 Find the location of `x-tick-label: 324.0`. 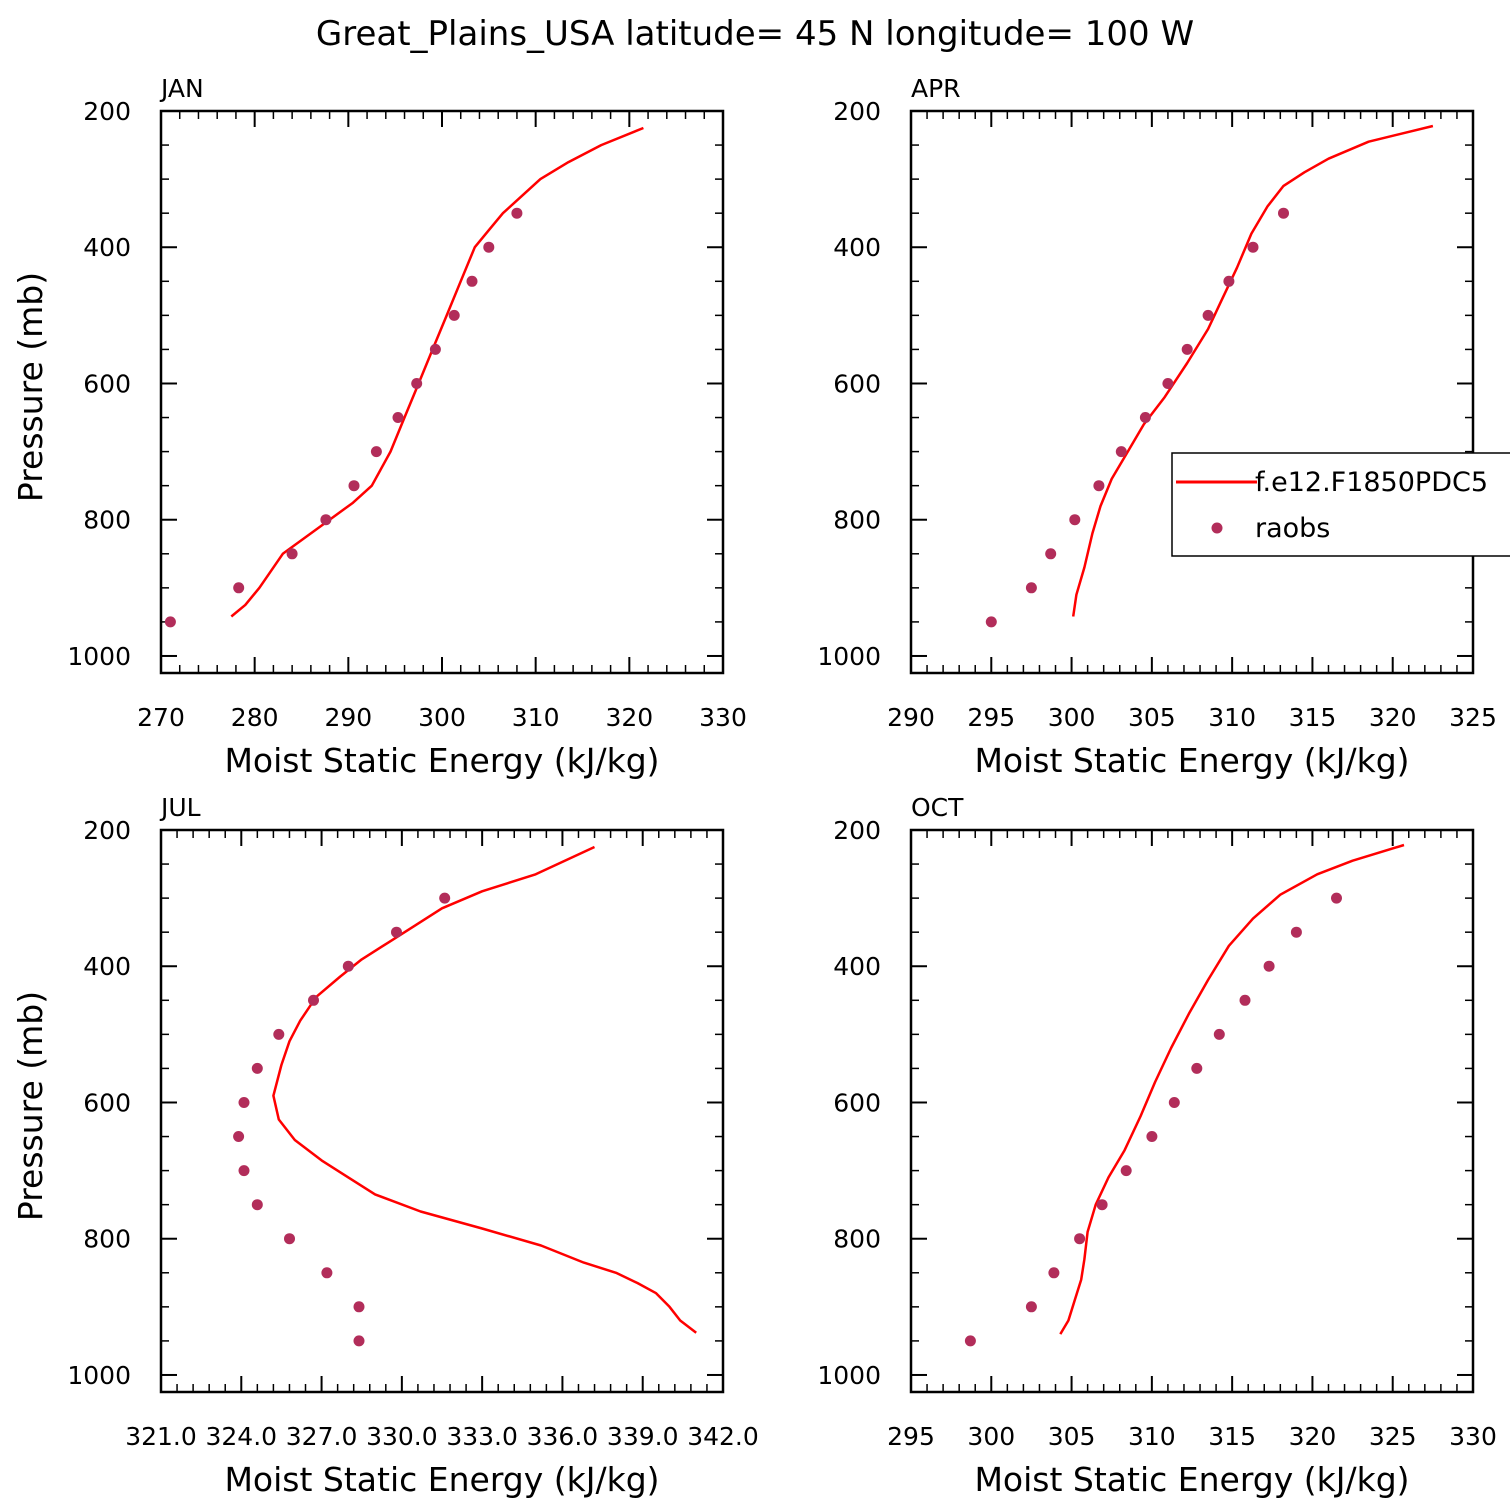

x-tick-label: 324.0 is located at coordinates (241, 1436).